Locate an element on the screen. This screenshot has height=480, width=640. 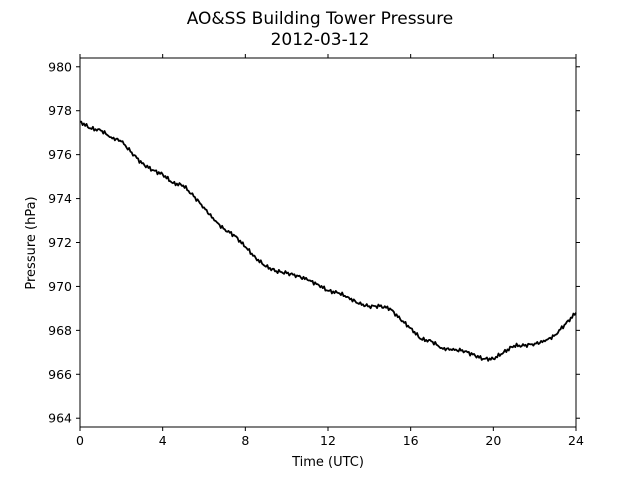
y-tick-label: 972 is located at coordinates (60, 242).